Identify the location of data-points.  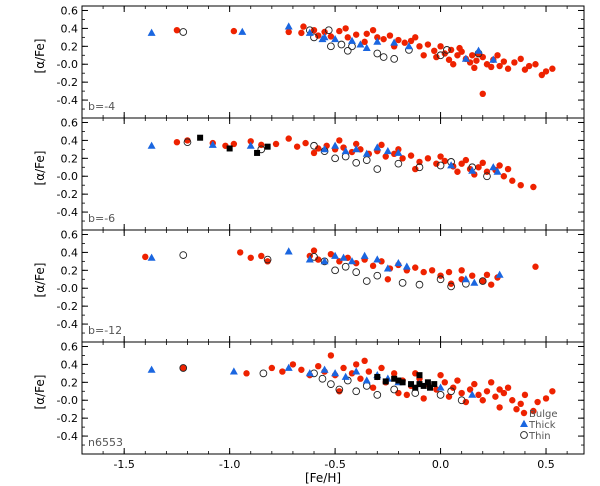
(342, 162).